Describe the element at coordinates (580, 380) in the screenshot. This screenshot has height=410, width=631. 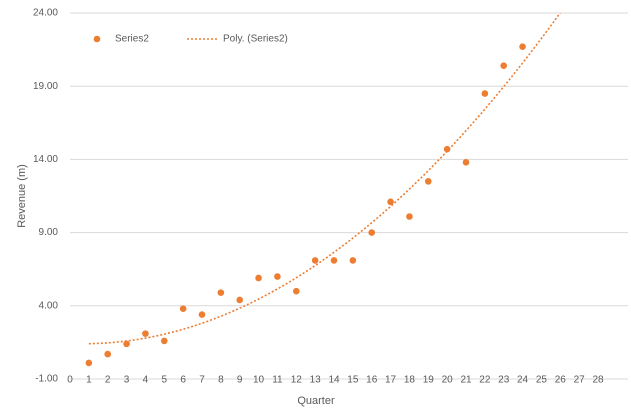
I see `x-tick-label: 27` at that location.